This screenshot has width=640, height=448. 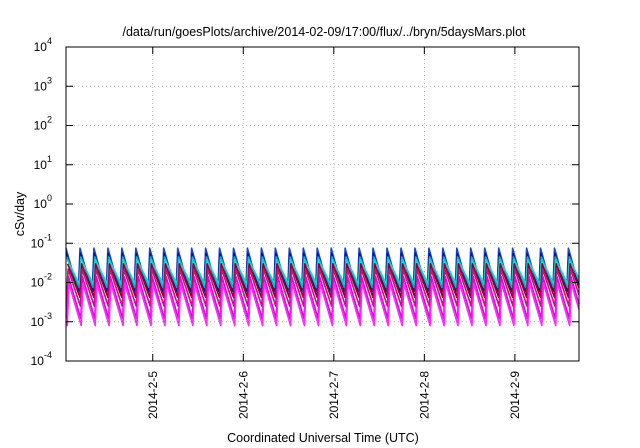 I want to click on y-tick-label: 10⁴, so click(x=43, y=45).